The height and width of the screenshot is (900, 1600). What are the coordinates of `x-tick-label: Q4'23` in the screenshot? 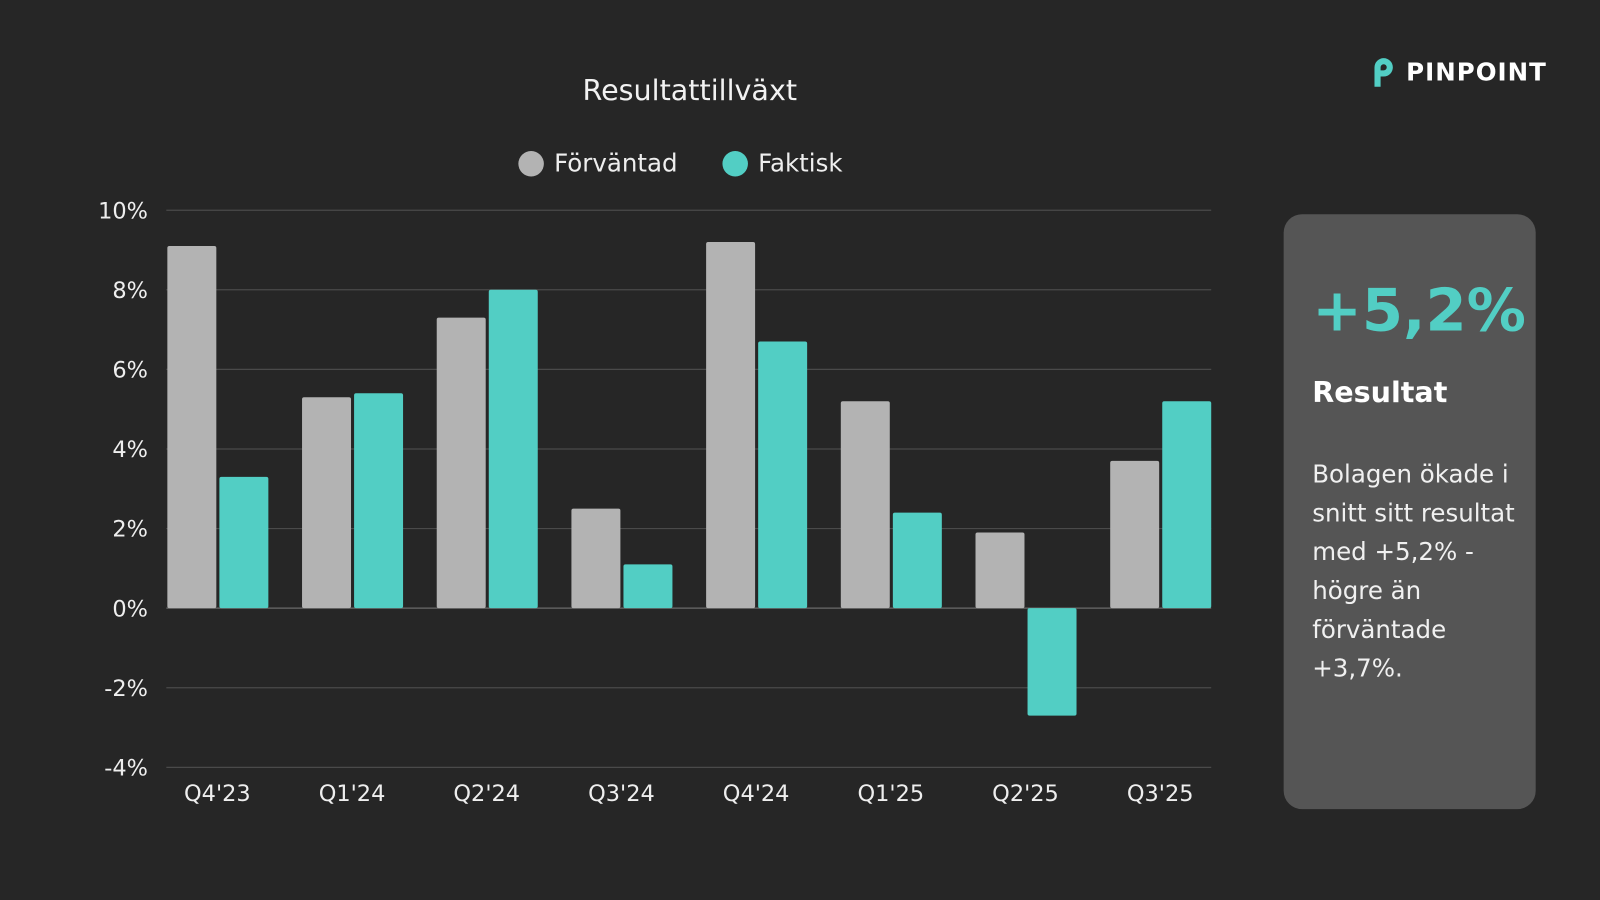 It's located at (217, 794).